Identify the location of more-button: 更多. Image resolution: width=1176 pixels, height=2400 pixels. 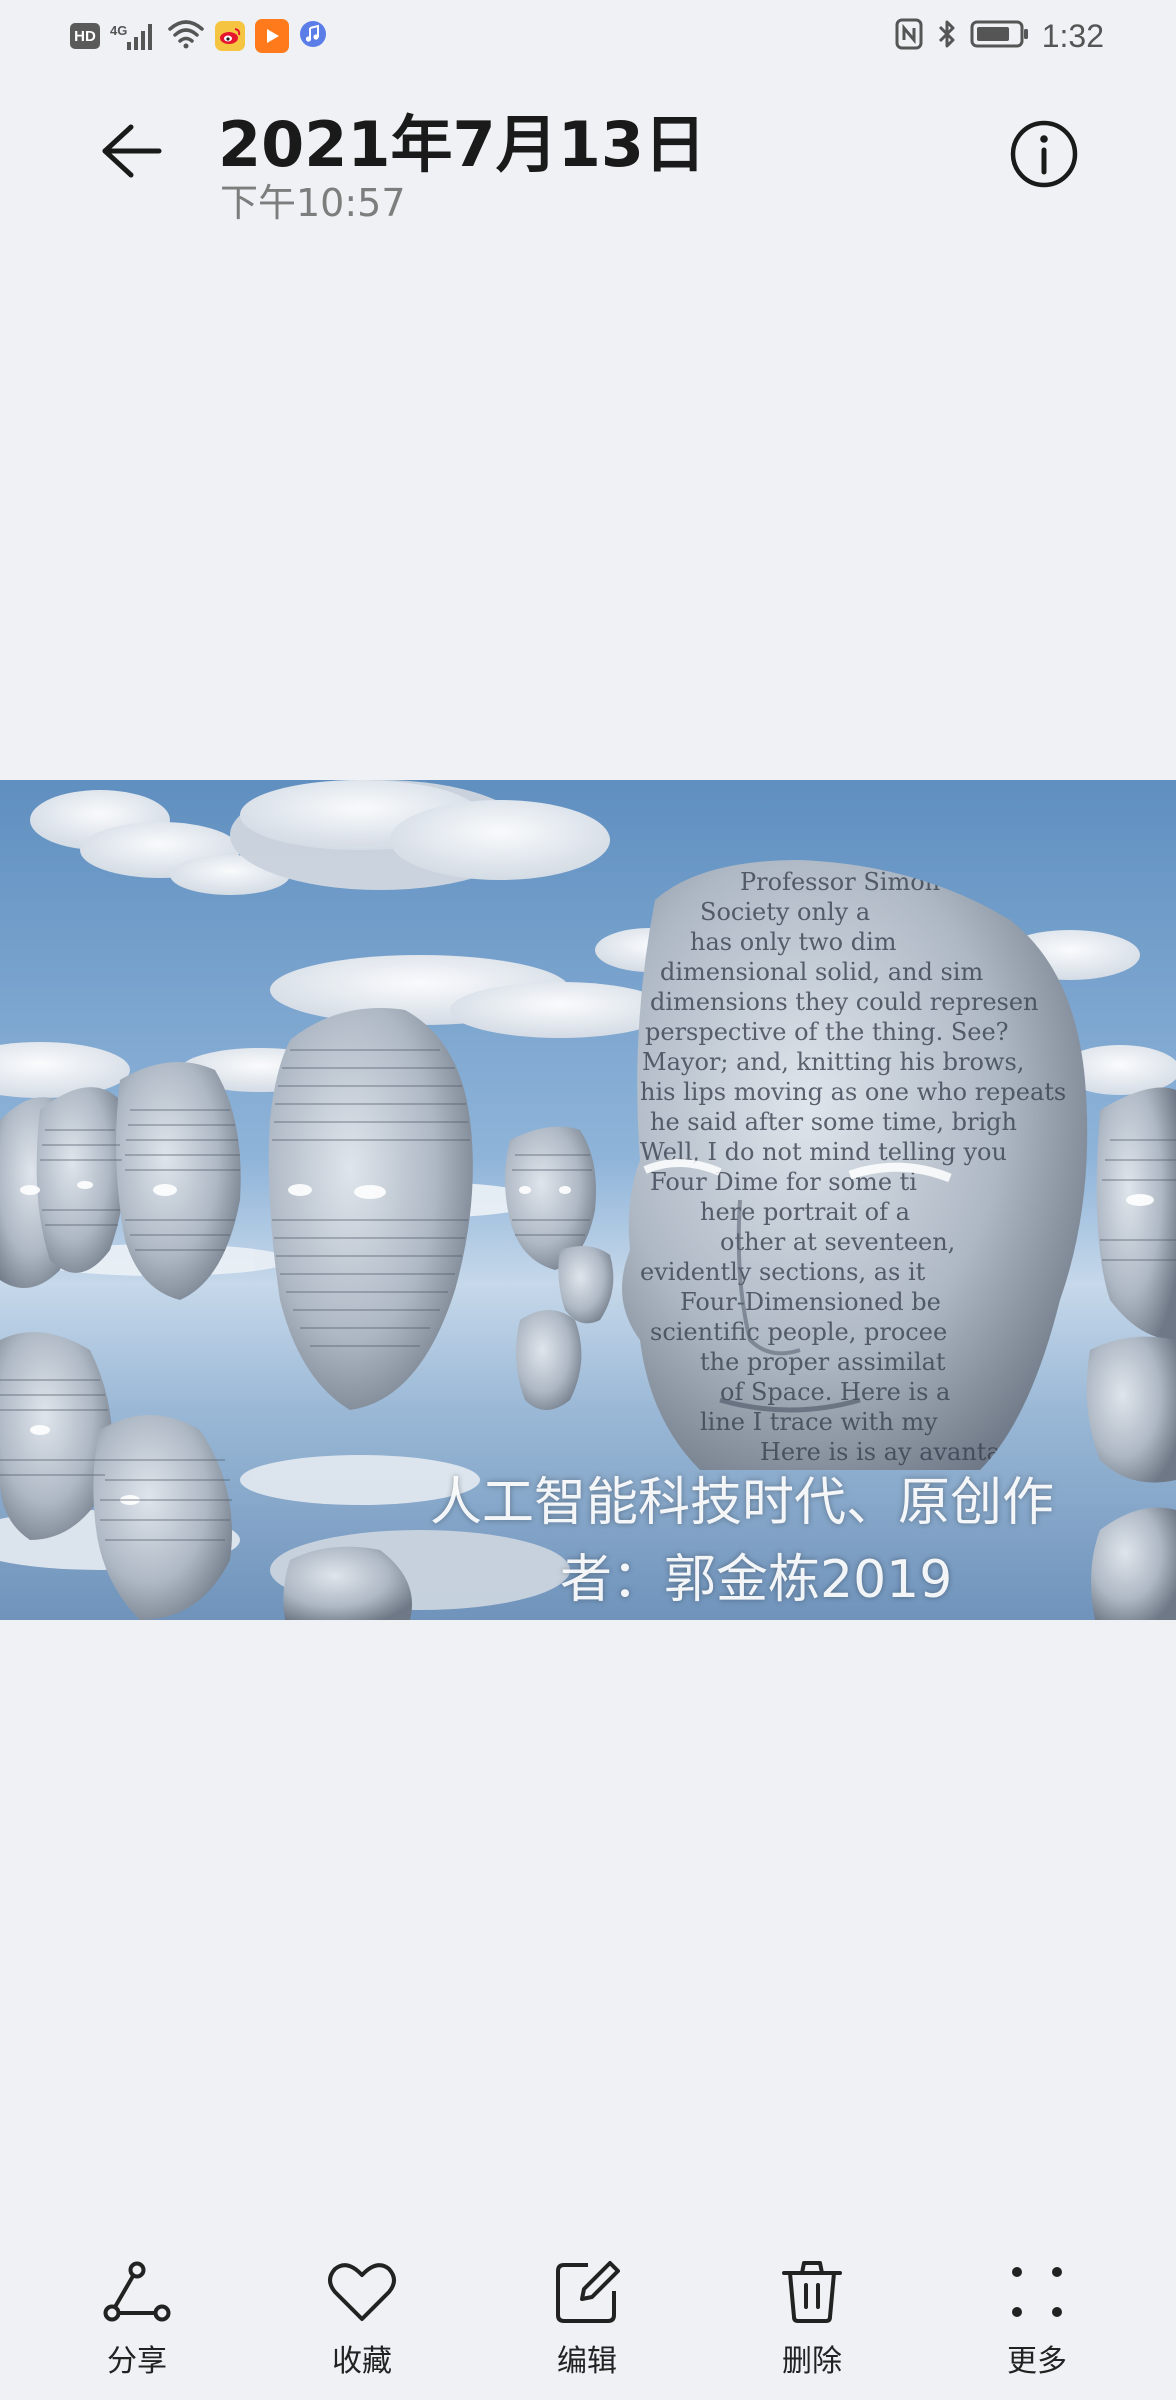
(1037, 2321).